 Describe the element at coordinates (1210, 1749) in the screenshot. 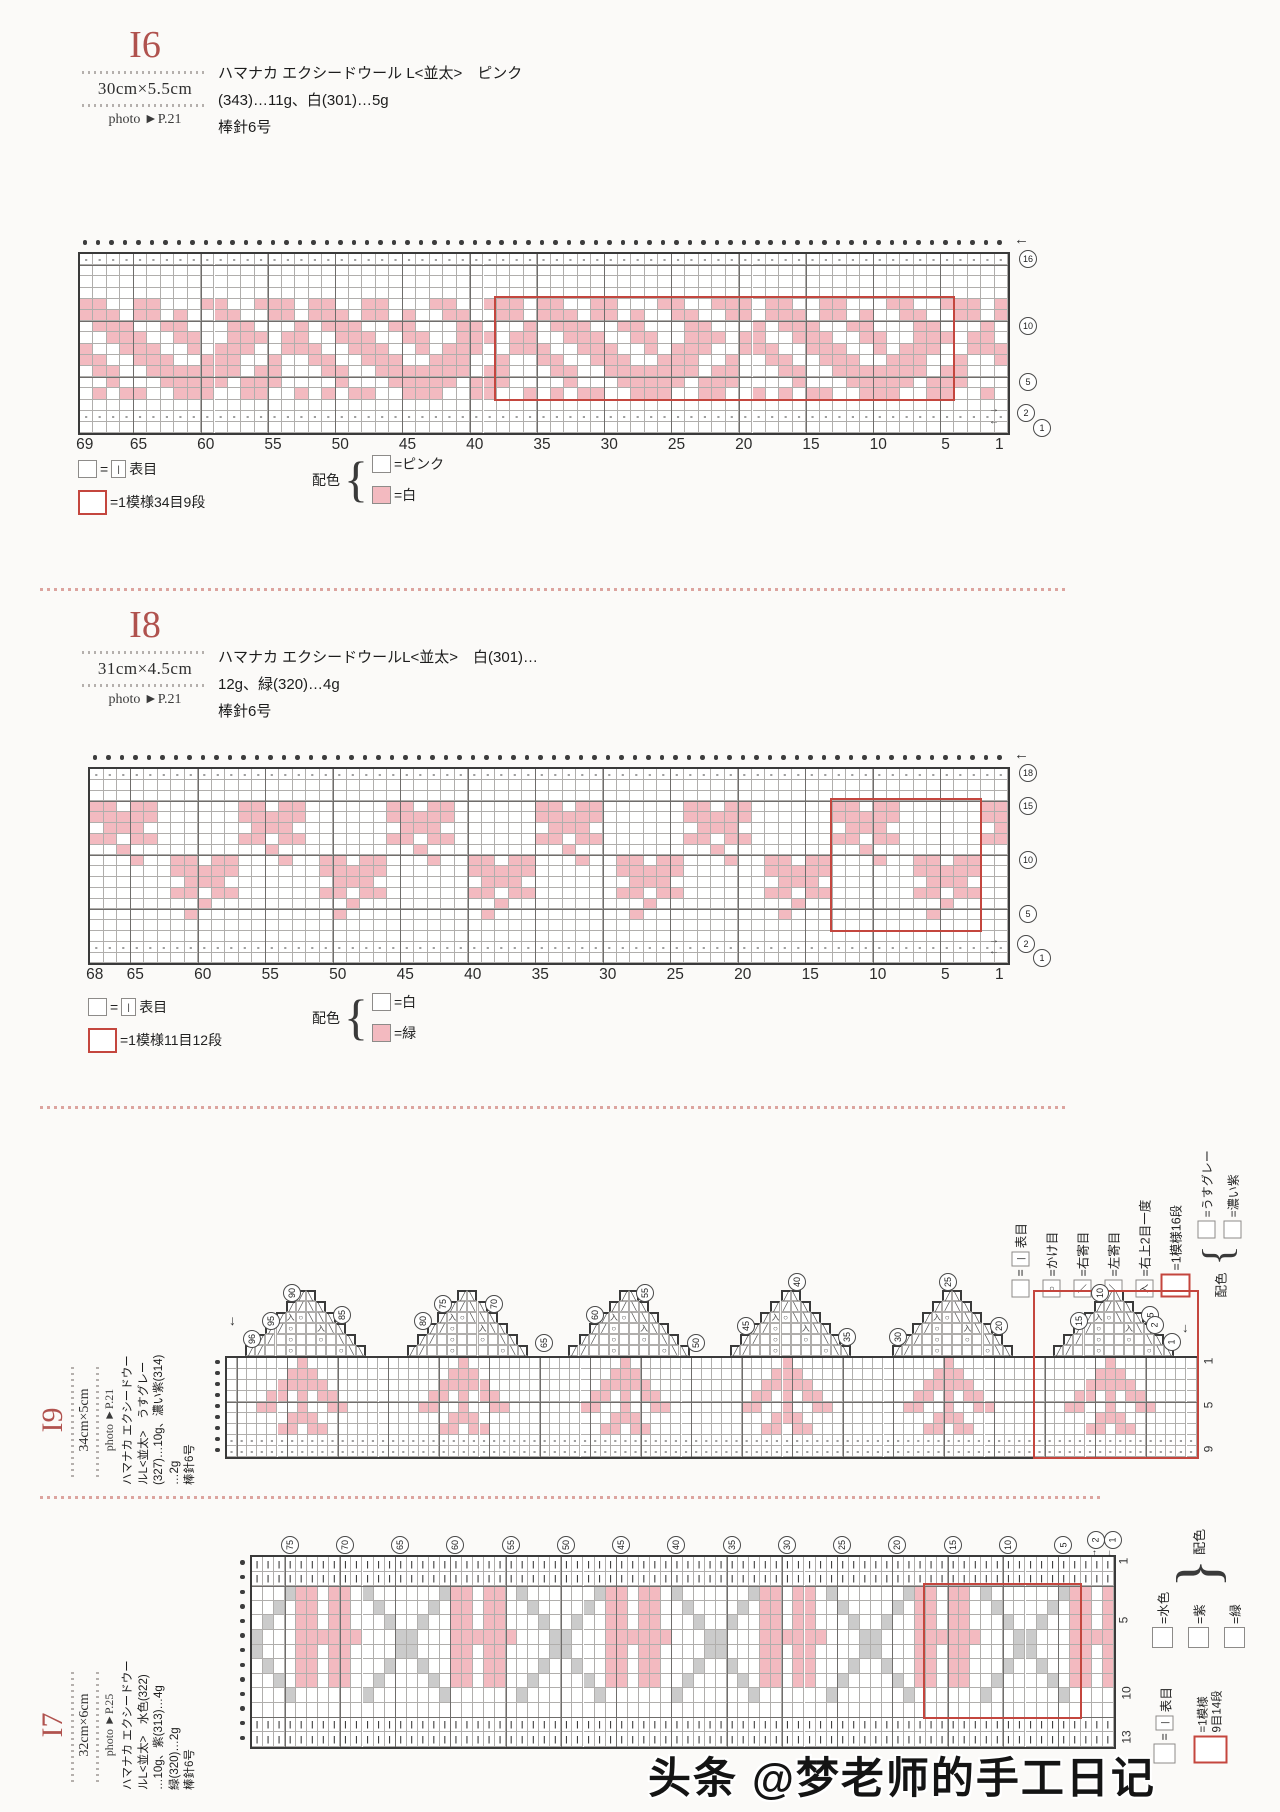

I see `repeat-box-swatch` at that location.